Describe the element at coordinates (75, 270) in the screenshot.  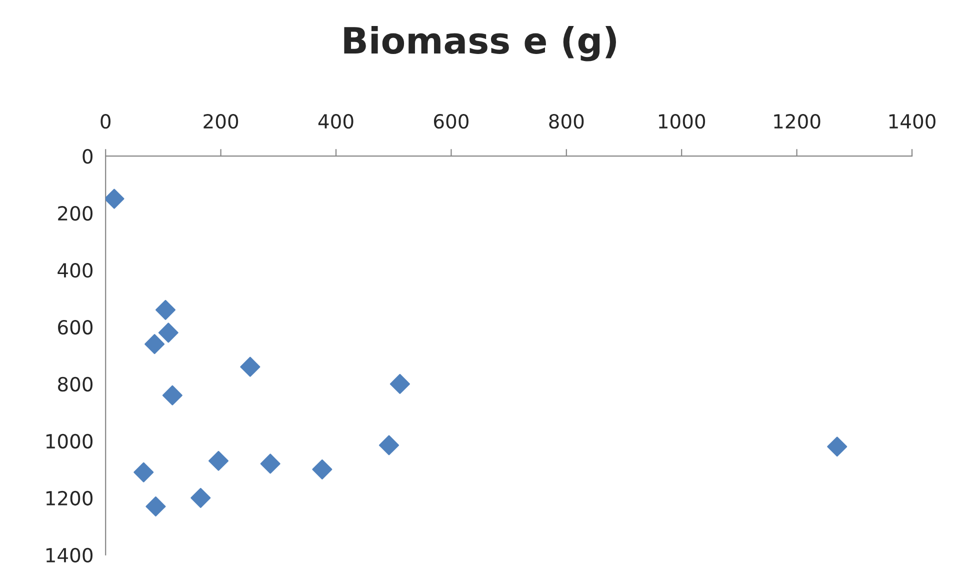
I see `y-tick-label: 400` at that location.